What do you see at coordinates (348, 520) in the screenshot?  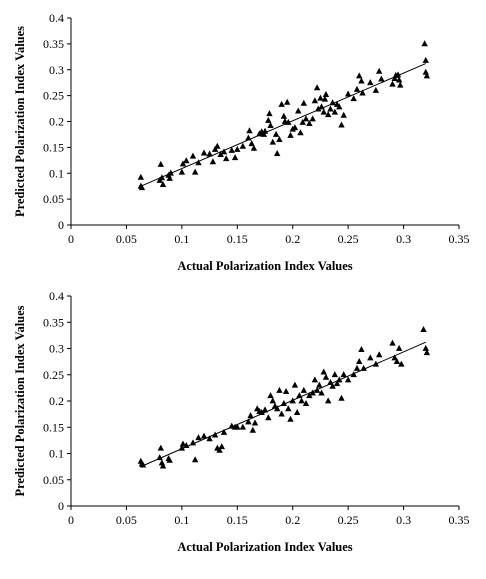 I see `x-tick-label: 0.25` at bounding box center [348, 520].